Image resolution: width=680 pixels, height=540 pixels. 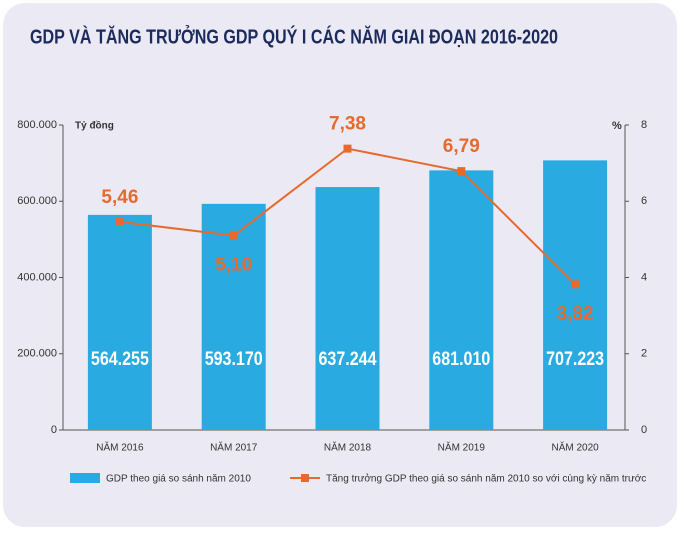 I want to click on line-value-label: 5,10, so click(x=233, y=265).